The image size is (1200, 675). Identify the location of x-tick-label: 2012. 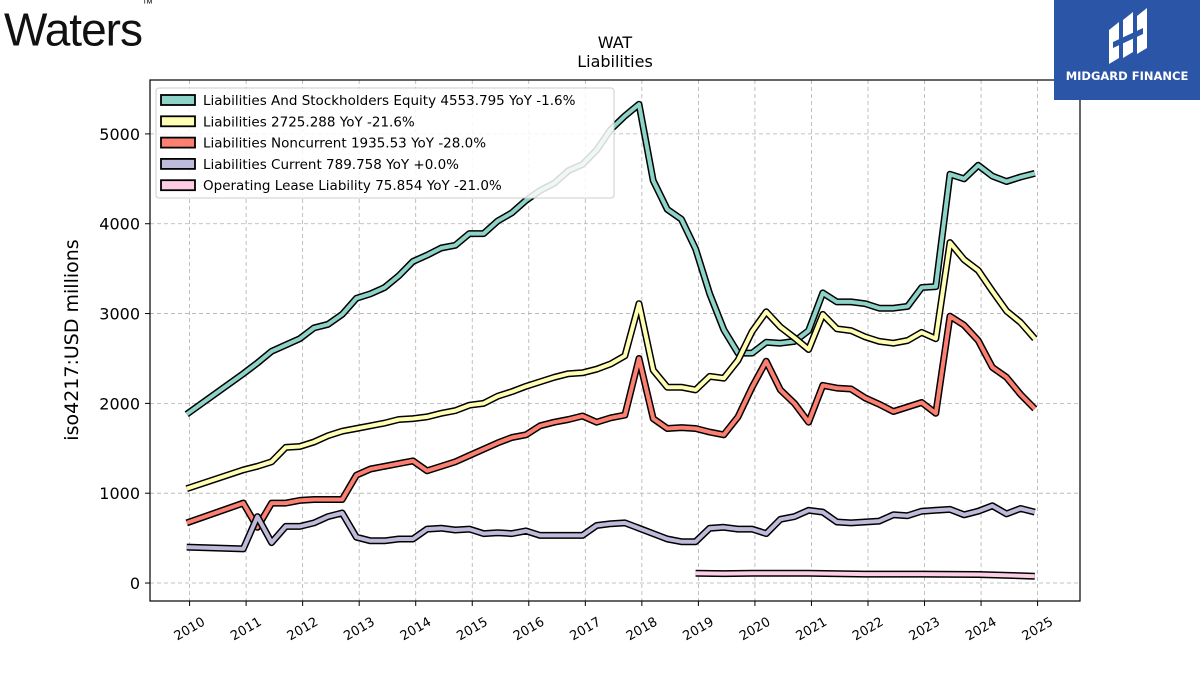
(303, 630).